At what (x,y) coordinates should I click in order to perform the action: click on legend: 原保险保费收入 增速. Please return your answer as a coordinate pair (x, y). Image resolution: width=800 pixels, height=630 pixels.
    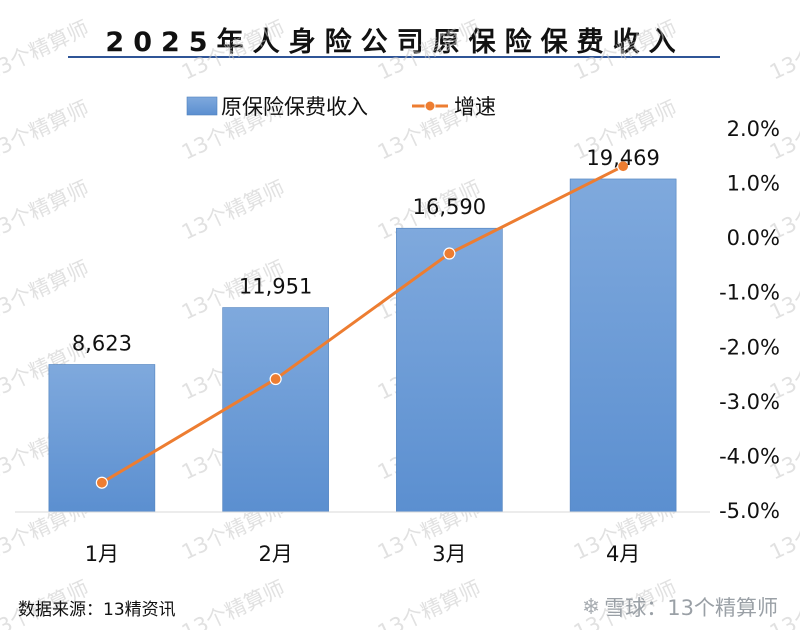
    Looking at the image, I should click on (341, 107).